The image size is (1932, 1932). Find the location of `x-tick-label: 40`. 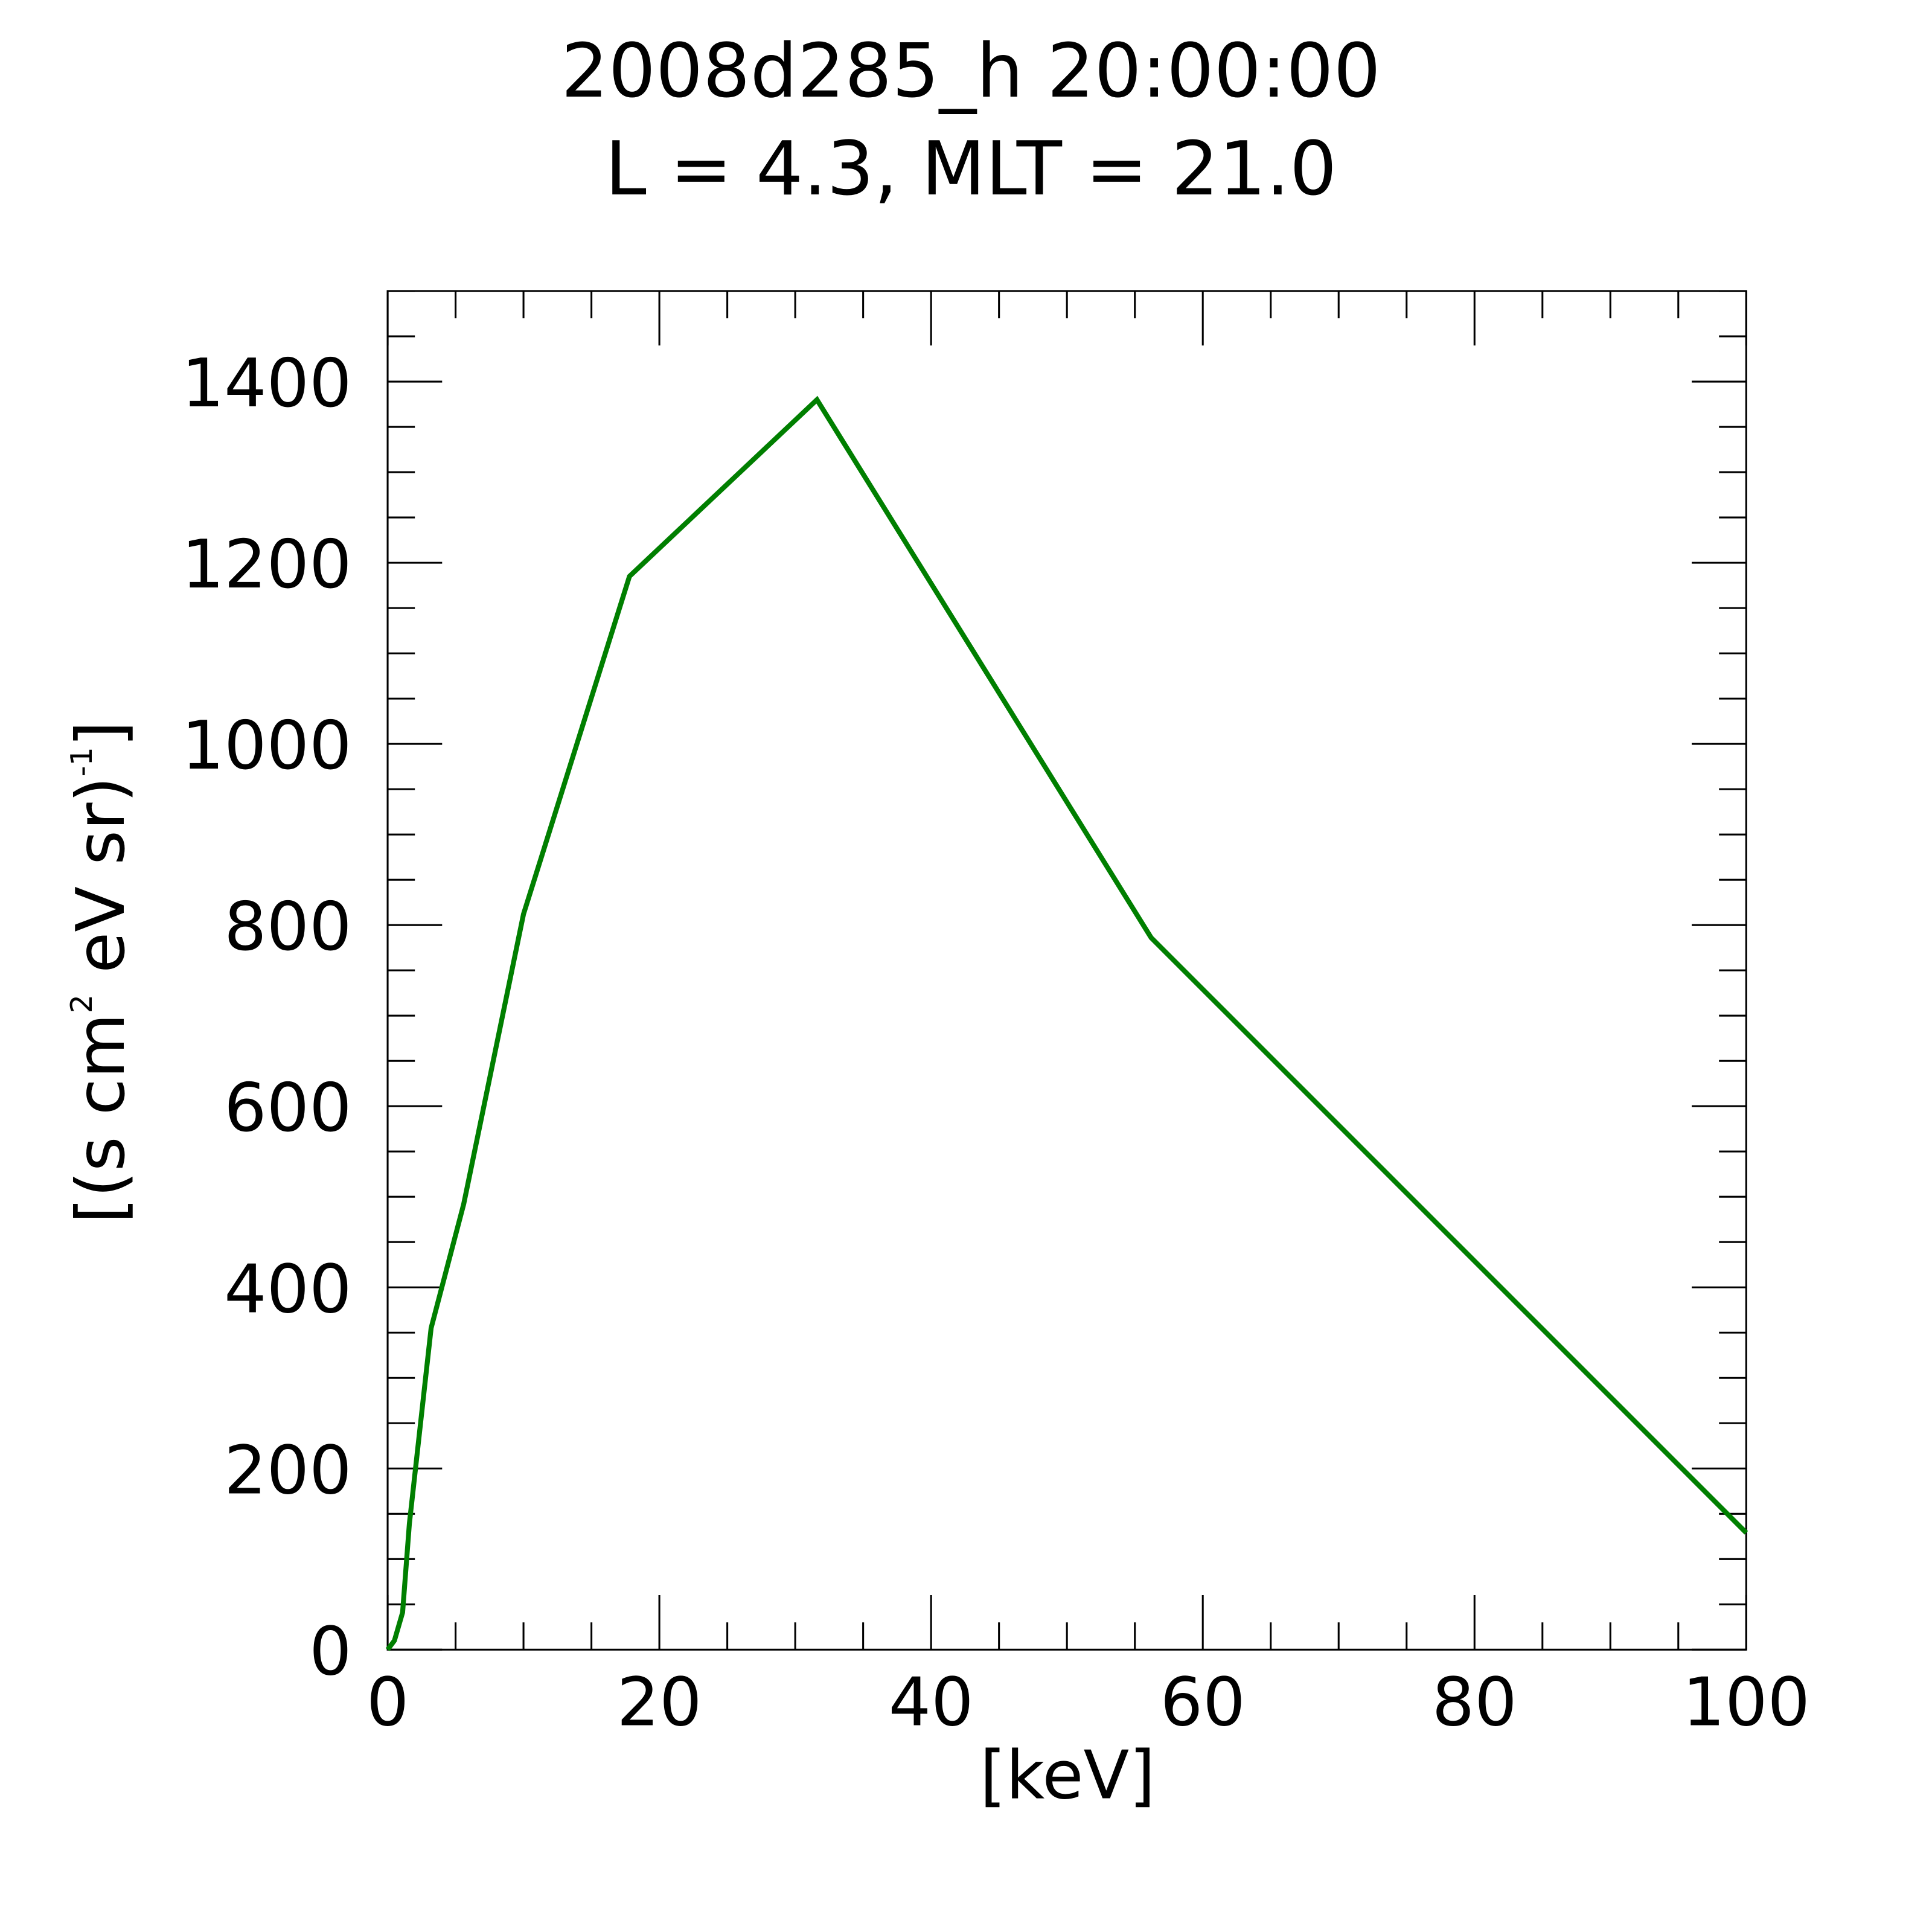

x-tick-label: 40 is located at coordinates (931, 1702).